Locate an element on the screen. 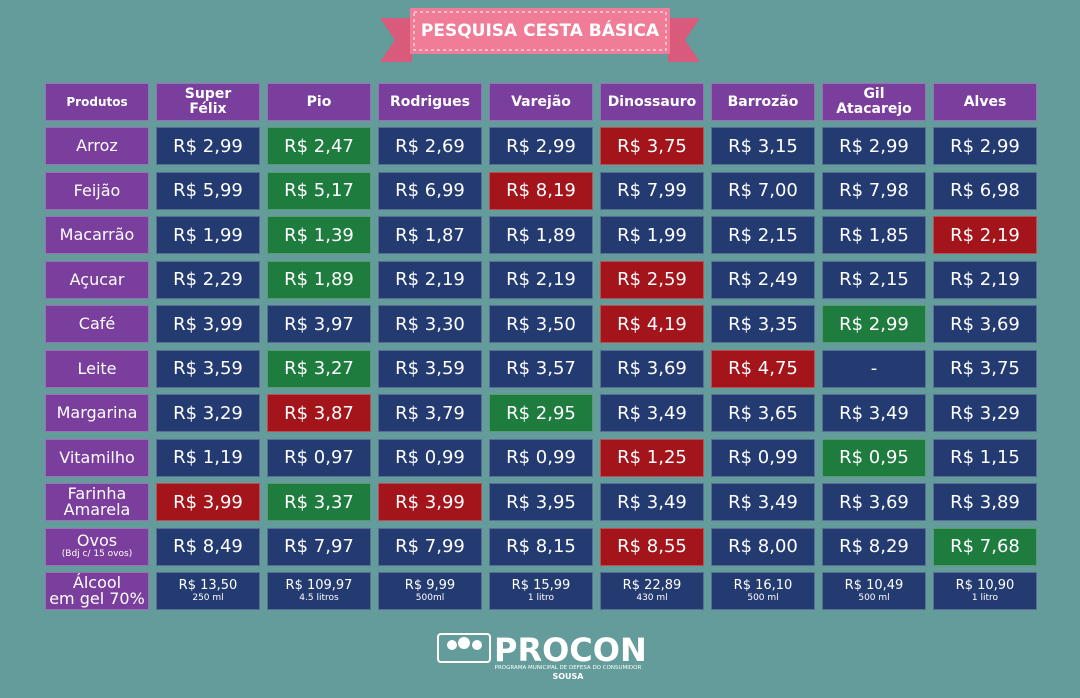 The height and width of the screenshot is (698, 1080). price-cell: R$ 5,17 is located at coordinates (319, 190).